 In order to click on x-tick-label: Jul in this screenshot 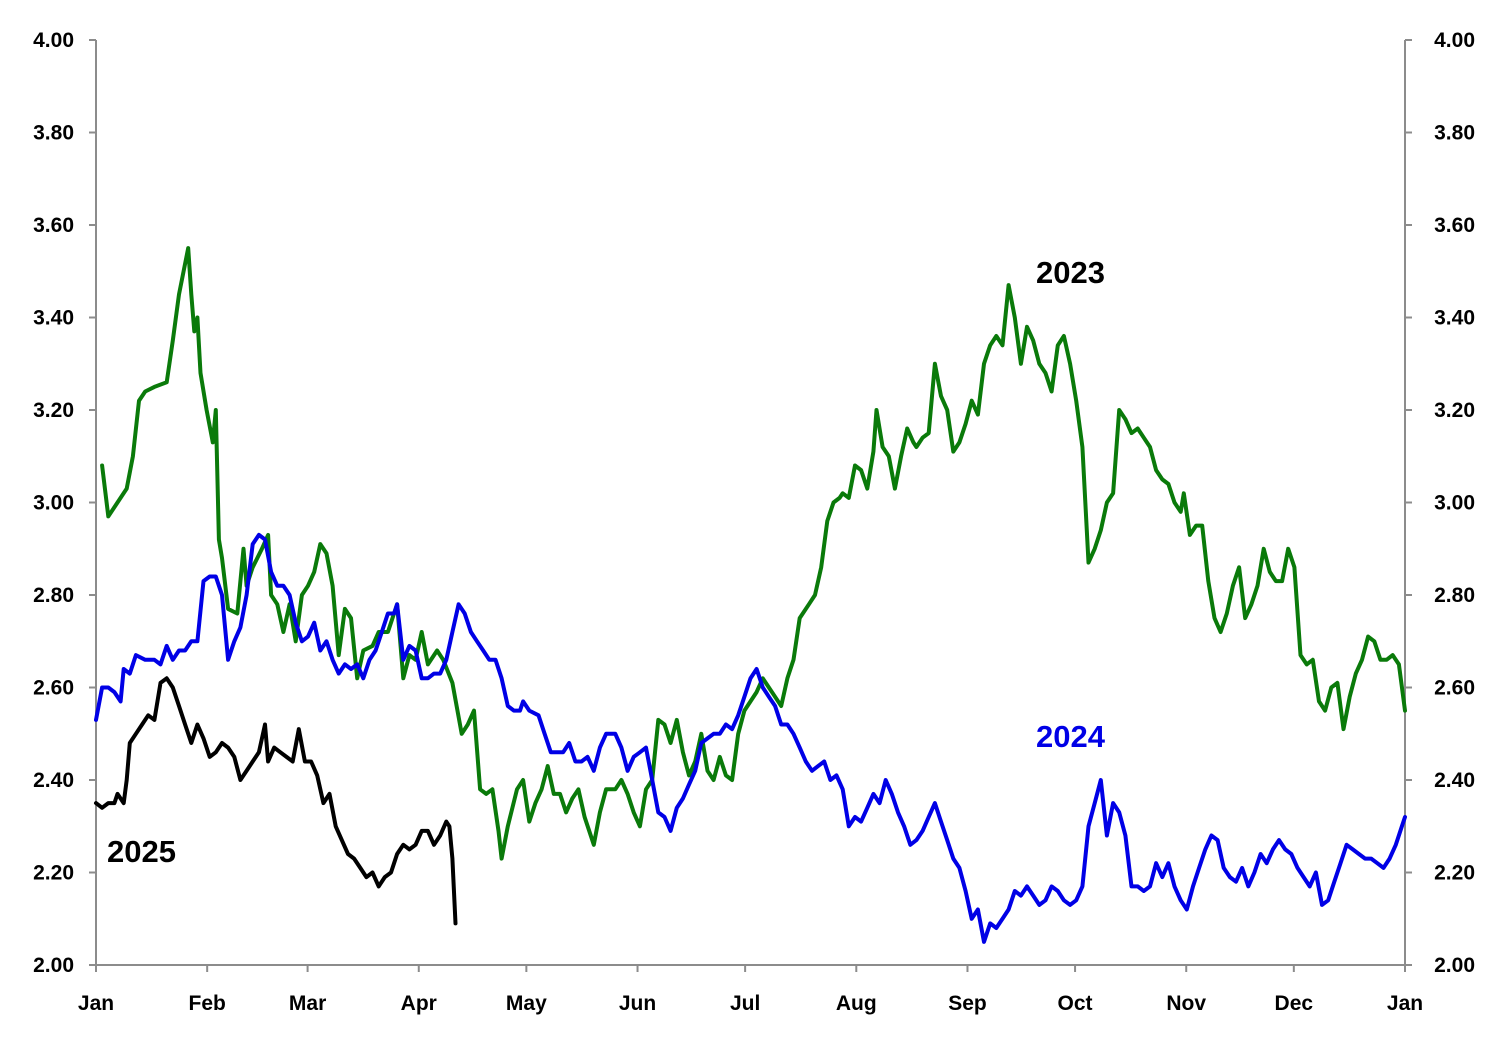, I will do `click(745, 1003)`.